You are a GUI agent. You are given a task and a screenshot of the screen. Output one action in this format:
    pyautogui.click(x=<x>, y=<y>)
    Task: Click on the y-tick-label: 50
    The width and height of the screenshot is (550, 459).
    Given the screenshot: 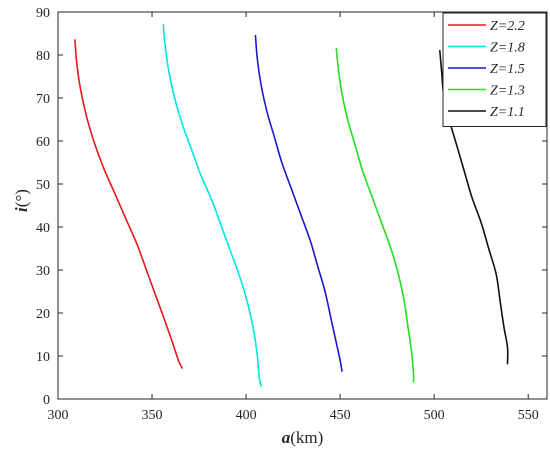 What is the action you would take?
    pyautogui.click(x=43, y=185)
    